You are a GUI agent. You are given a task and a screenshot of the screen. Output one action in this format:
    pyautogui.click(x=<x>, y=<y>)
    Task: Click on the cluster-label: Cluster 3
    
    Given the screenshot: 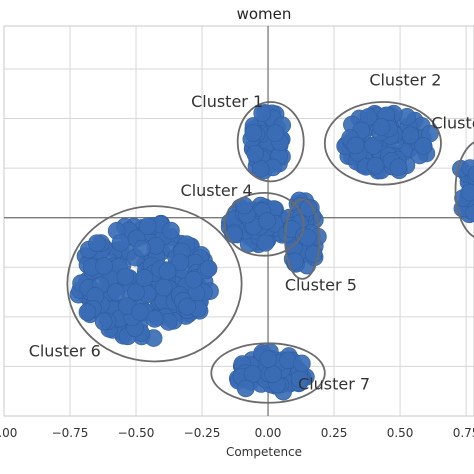 What is the action you would take?
    pyautogui.click(x=452, y=122)
    